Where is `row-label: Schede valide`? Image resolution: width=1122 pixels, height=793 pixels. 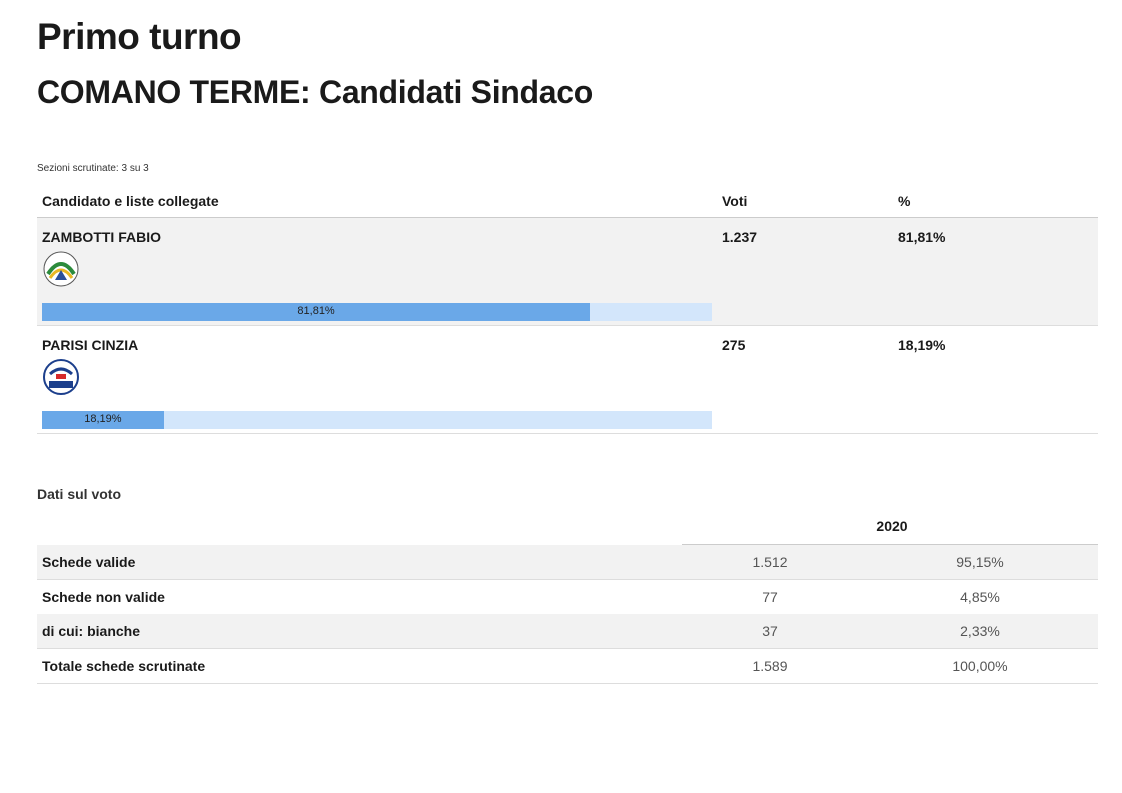
row-label: Schede valide is located at coordinates (89, 562).